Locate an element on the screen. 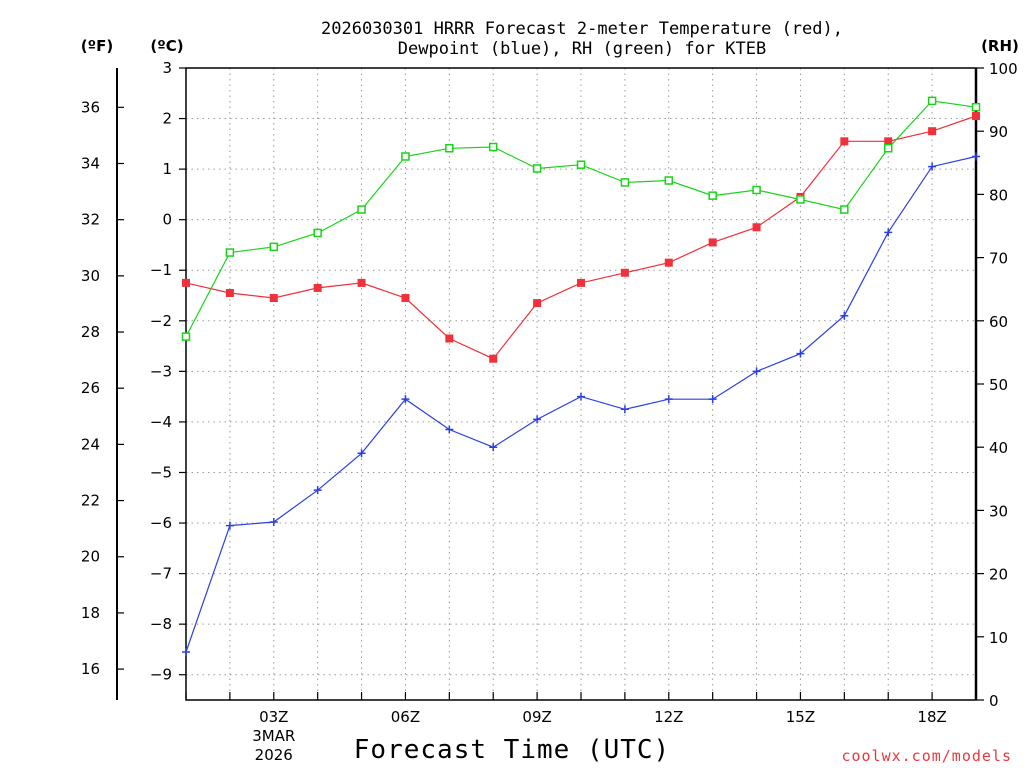 The width and height of the screenshot is (1024, 768). celsius-tick-label: −6 is located at coordinates (161, 523).